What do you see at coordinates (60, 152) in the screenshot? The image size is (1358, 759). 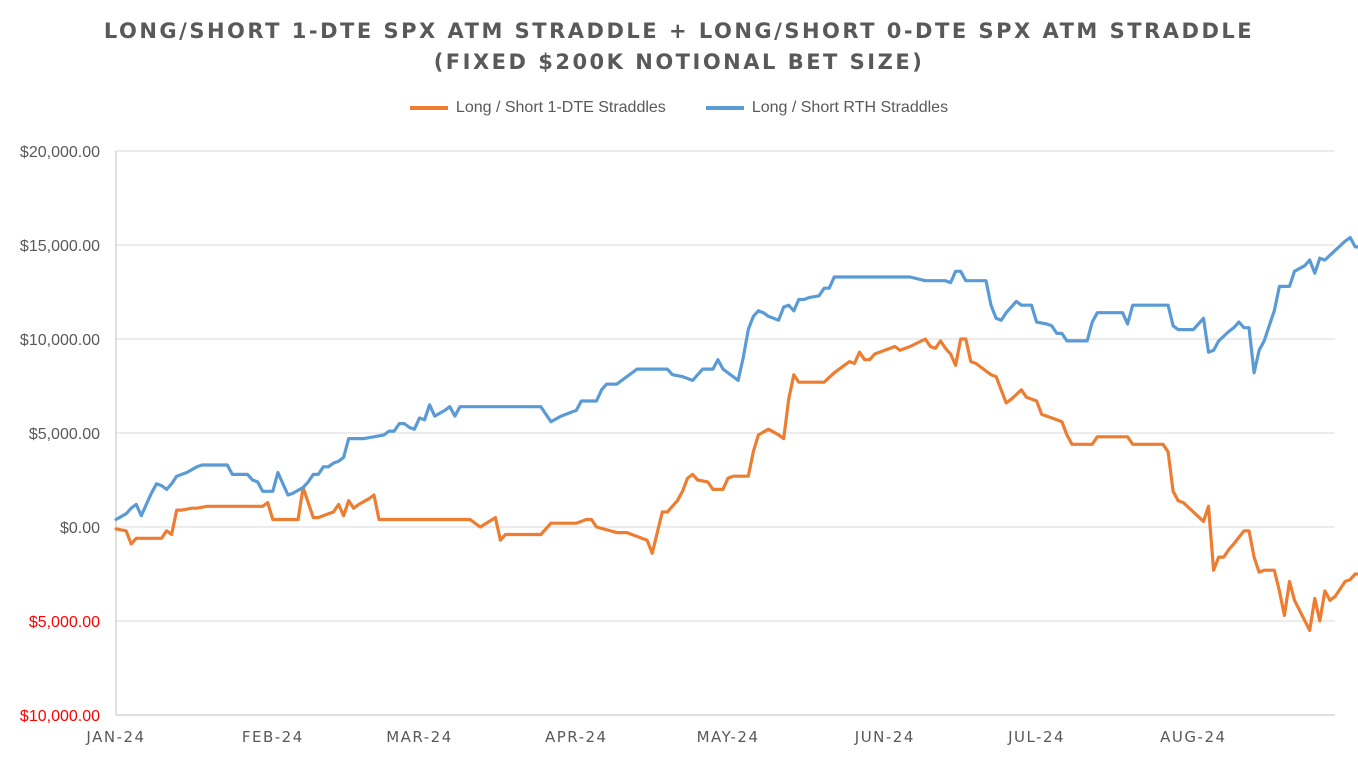 I see `y-tick-label: $20,000.00` at bounding box center [60, 152].